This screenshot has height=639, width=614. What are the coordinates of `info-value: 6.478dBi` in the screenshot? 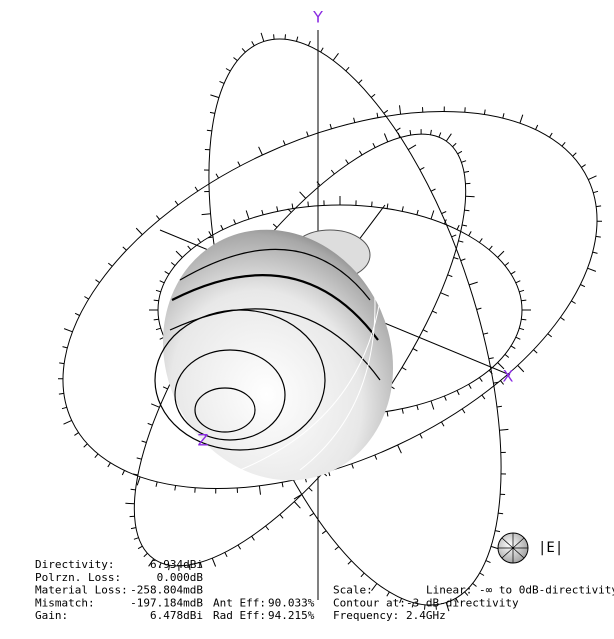 It's located at (176, 615).